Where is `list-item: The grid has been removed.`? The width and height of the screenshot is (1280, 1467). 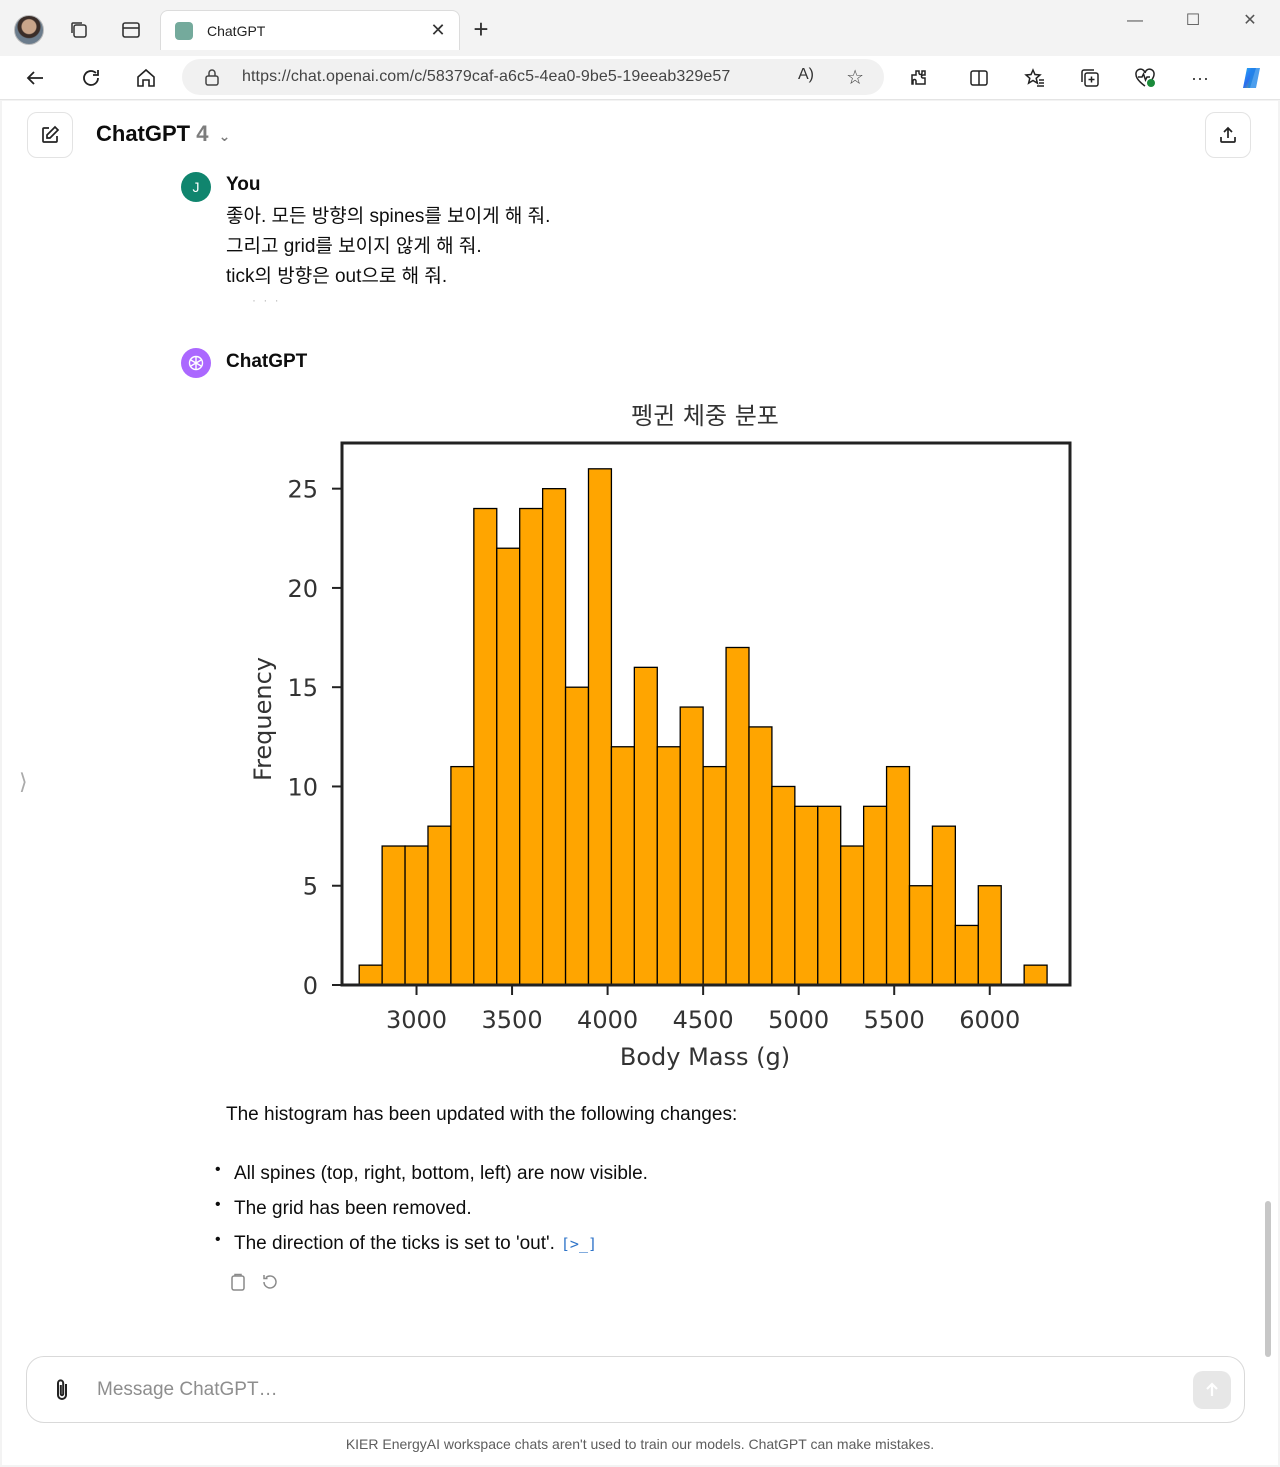
list-item: The grid has been removed. is located at coordinates (431, 1209).